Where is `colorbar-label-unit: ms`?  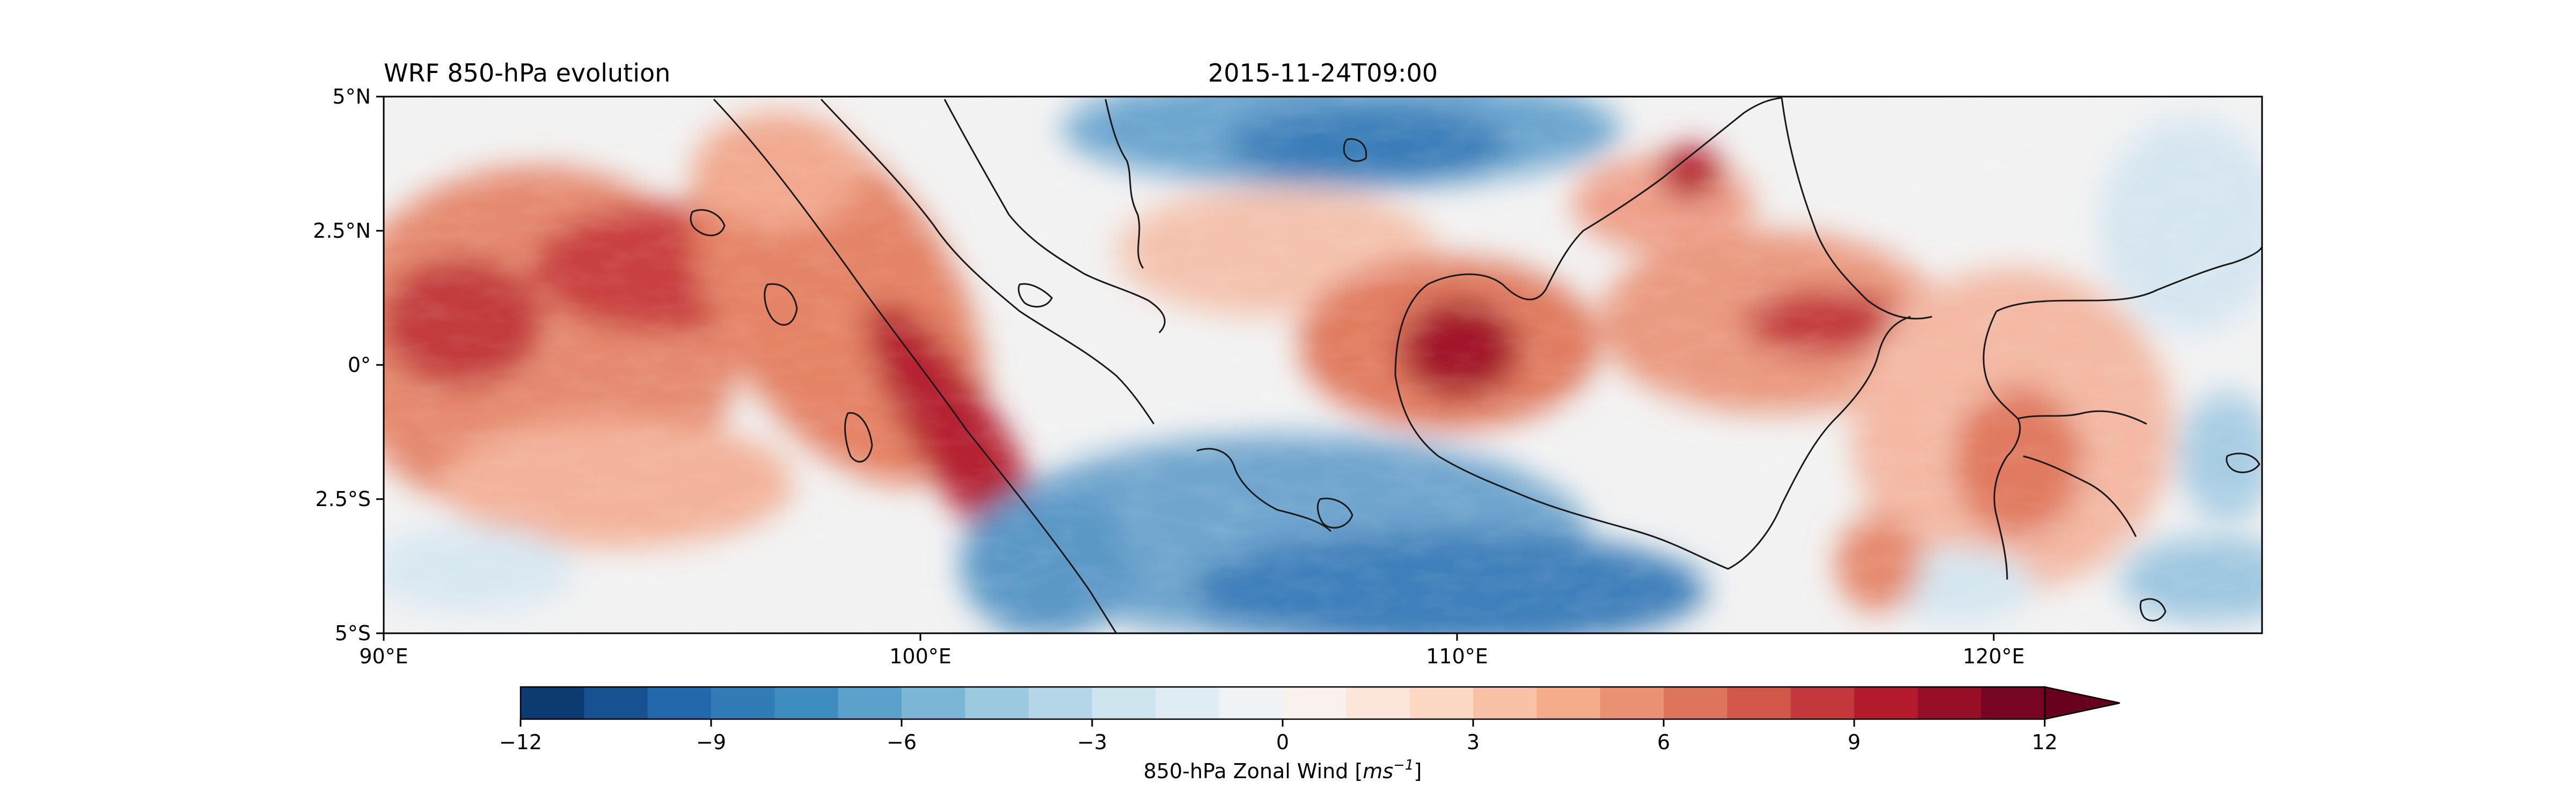 colorbar-label-unit: ms is located at coordinates (1378, 771).